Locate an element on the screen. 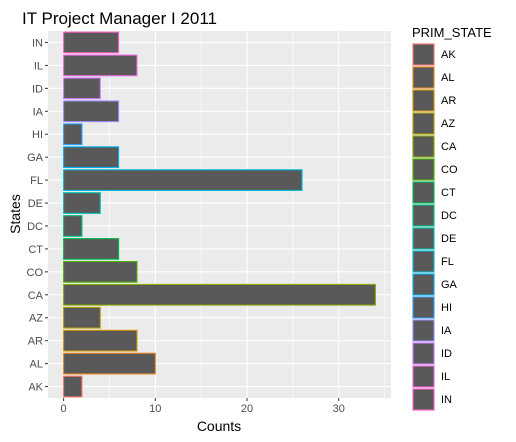  legend-label: AL is located at coordinates (447, 78).